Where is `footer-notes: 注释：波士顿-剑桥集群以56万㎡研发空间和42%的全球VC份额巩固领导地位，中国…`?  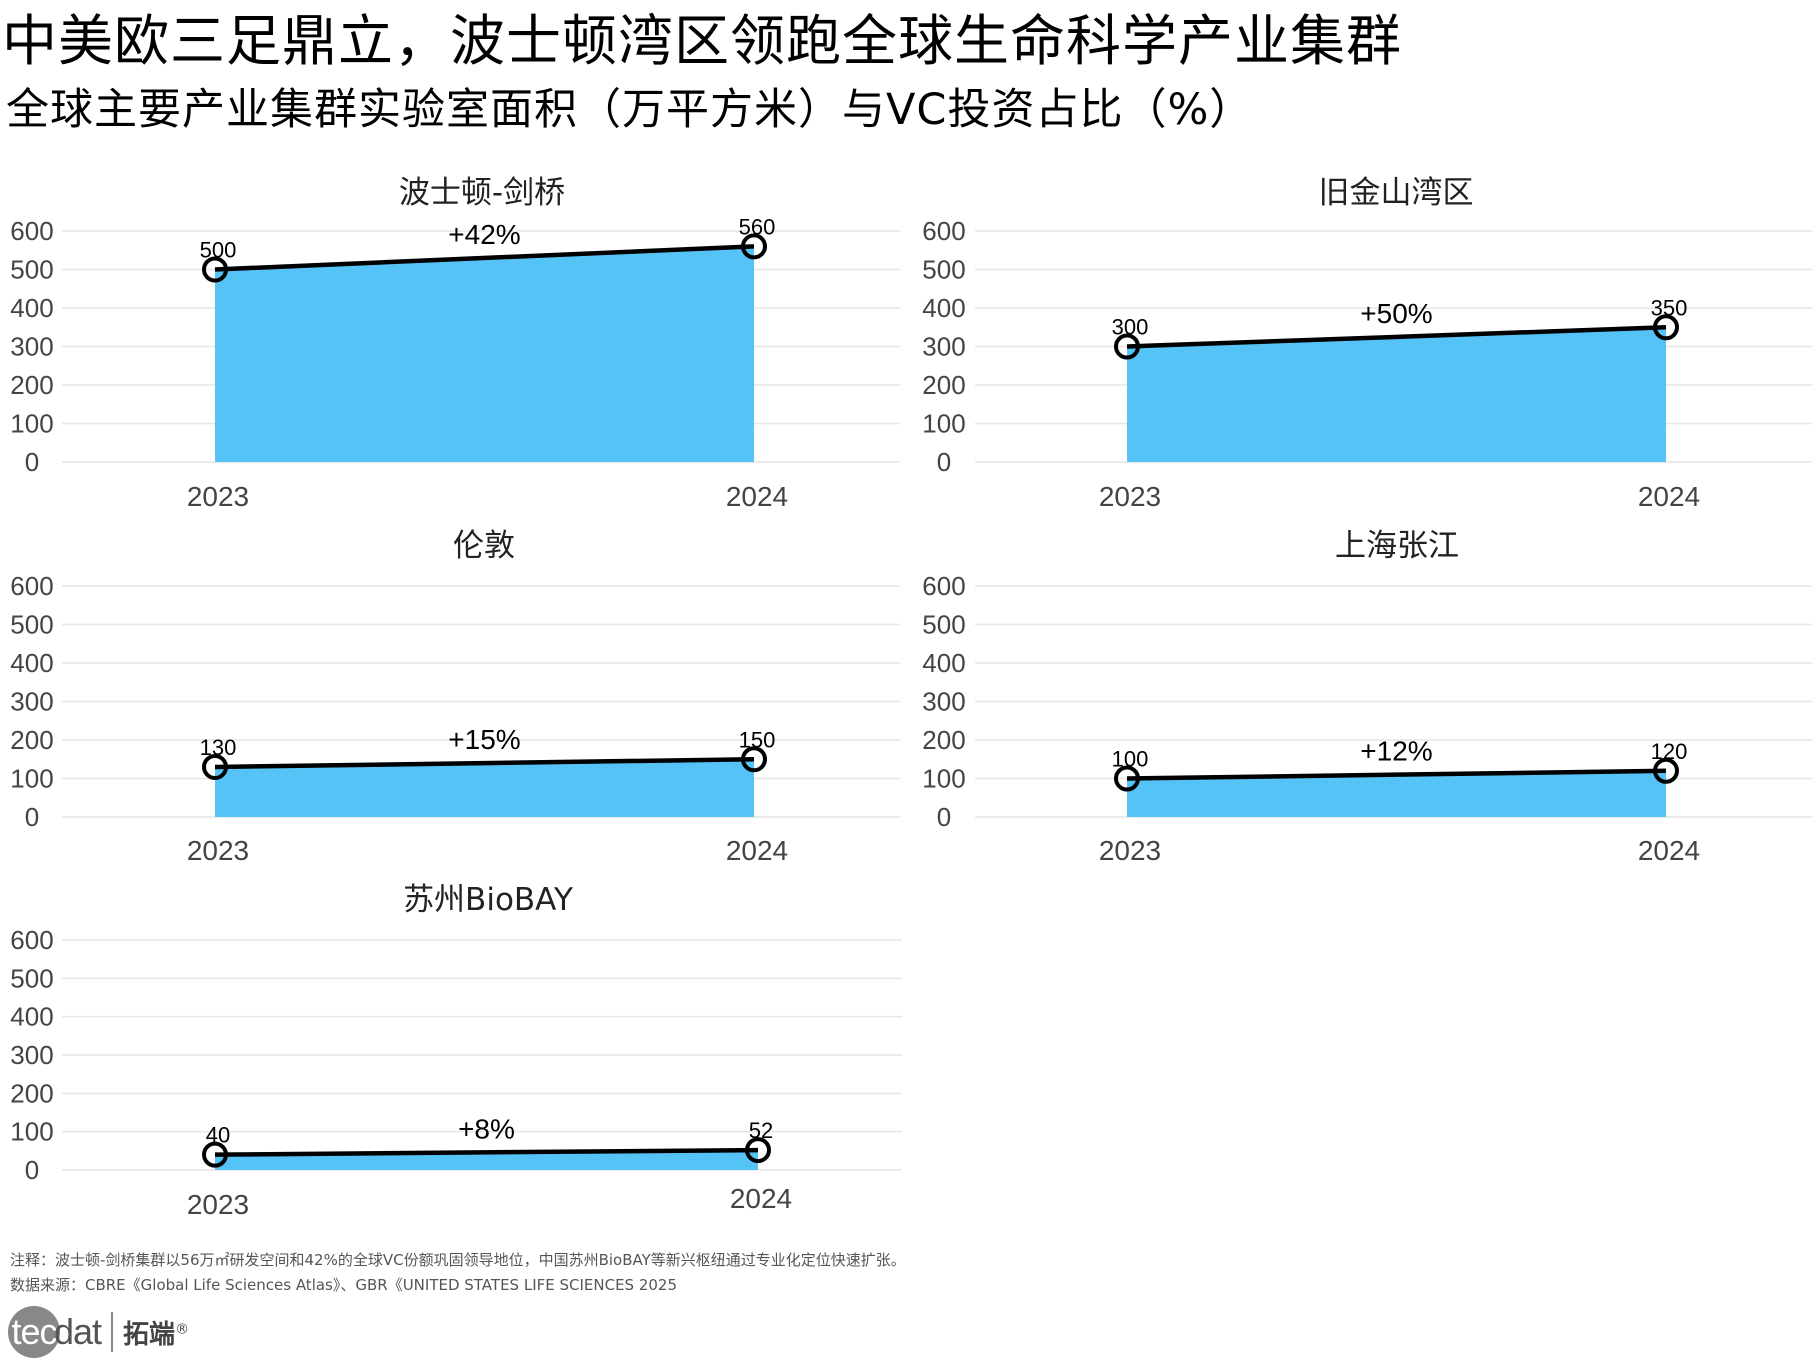 footer-notes: 注释：波士顿-剑桥集群以56万㎡研发空间和42%的全球VC份额巩固领导地位，中国… is located at coordinates (458, 1273).